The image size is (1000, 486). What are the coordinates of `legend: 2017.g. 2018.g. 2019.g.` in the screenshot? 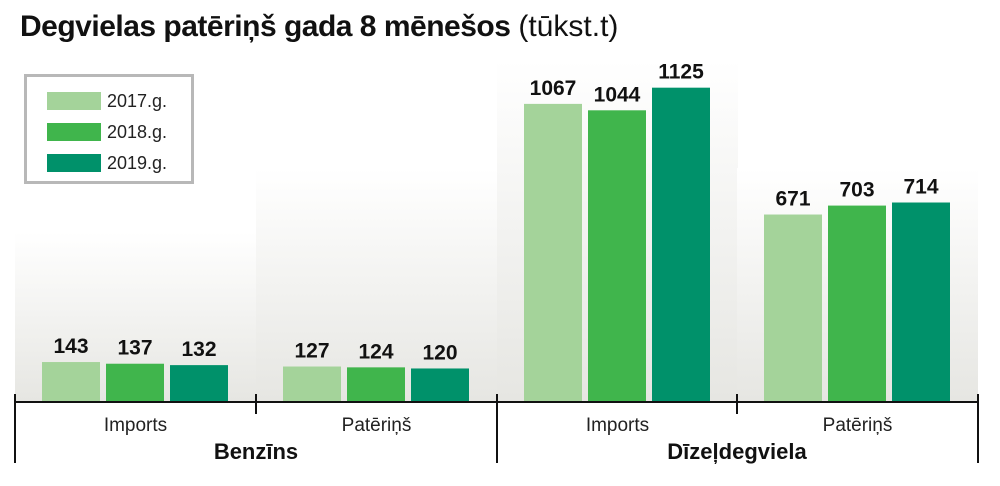 It's located at (109, 129).